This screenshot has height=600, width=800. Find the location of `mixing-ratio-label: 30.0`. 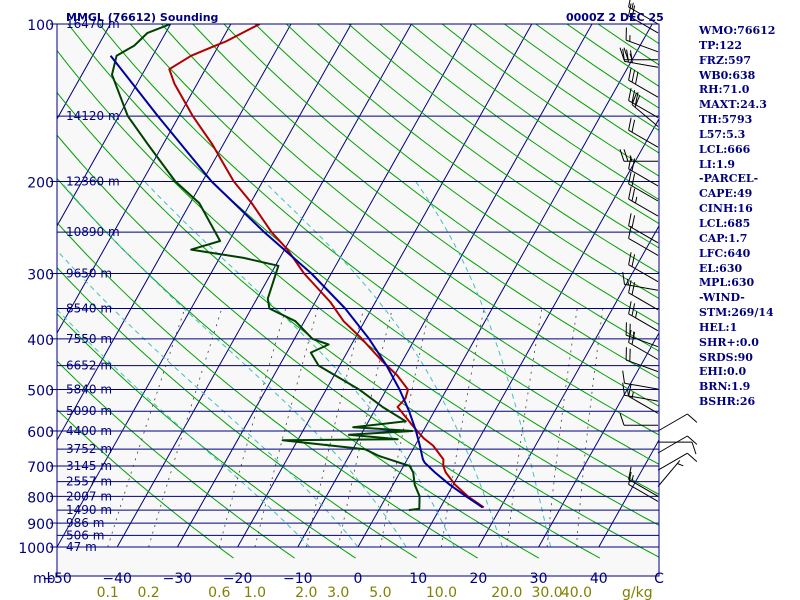

mixing-ratio-label: 30.0 is located at coordinates (547, 592).